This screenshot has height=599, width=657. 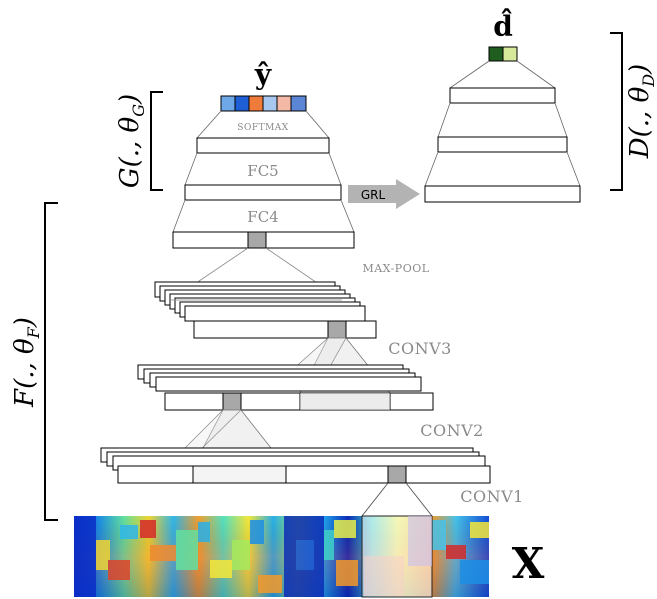 I want to click on conv3-unit, so click(x=337, y=329).